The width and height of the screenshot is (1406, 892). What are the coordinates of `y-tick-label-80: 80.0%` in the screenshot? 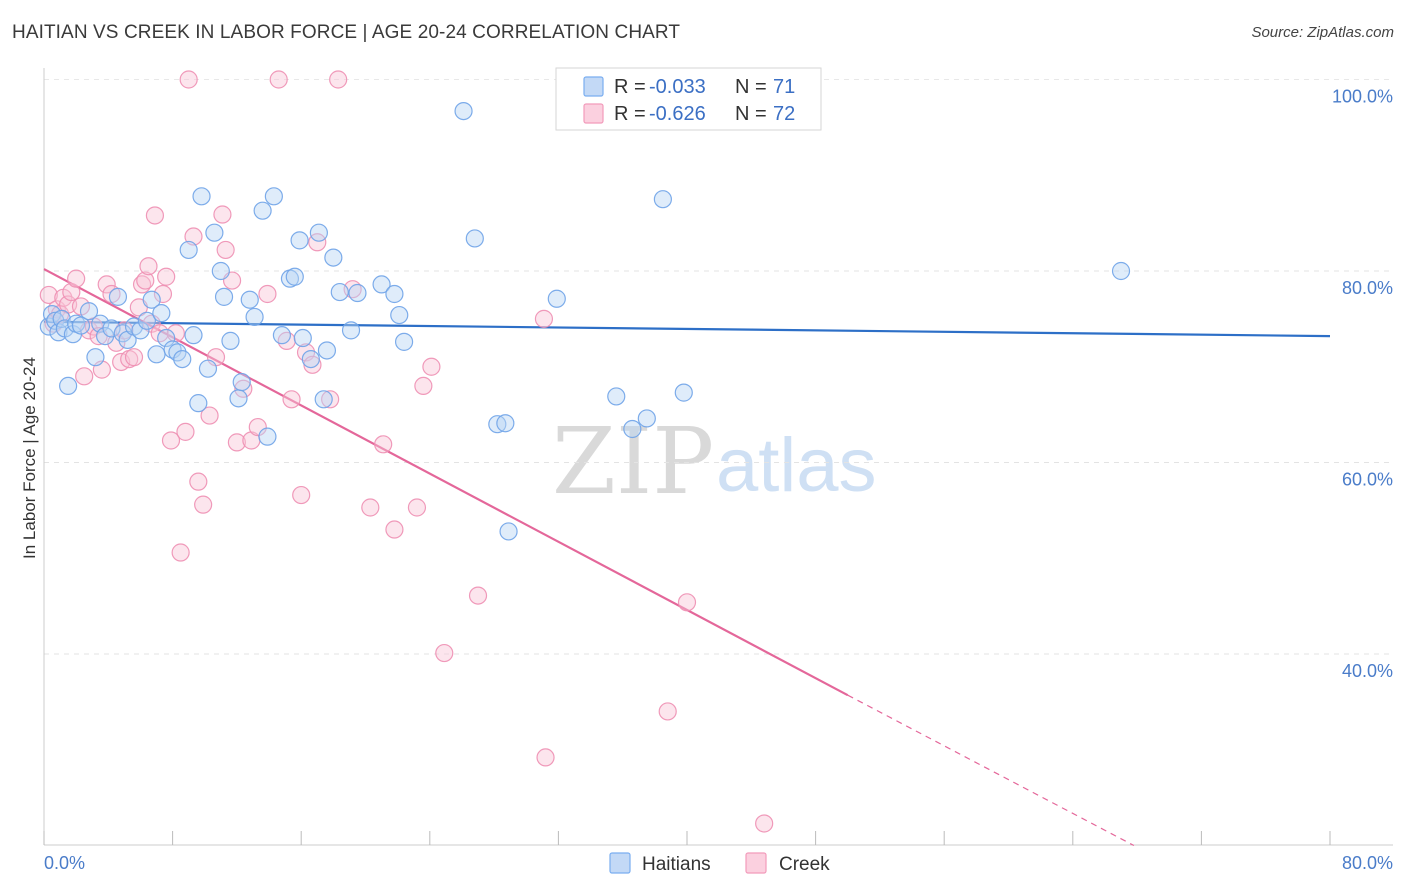 It's located at (1367, 288).